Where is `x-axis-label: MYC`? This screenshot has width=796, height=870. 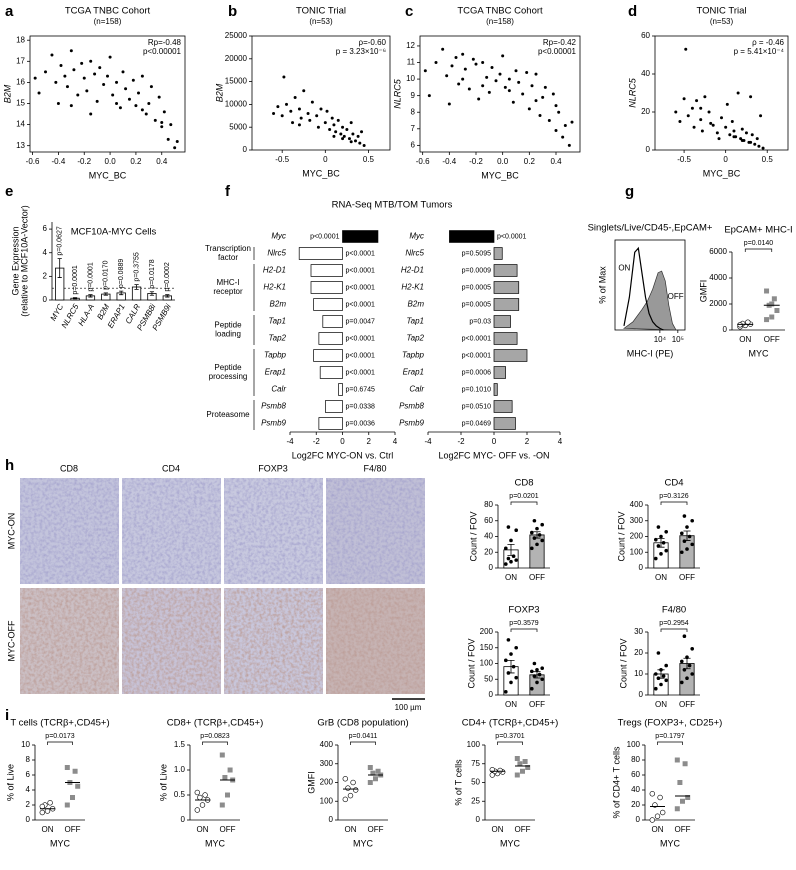 x-axis-label: MYC is located at coordinates (670, 843).